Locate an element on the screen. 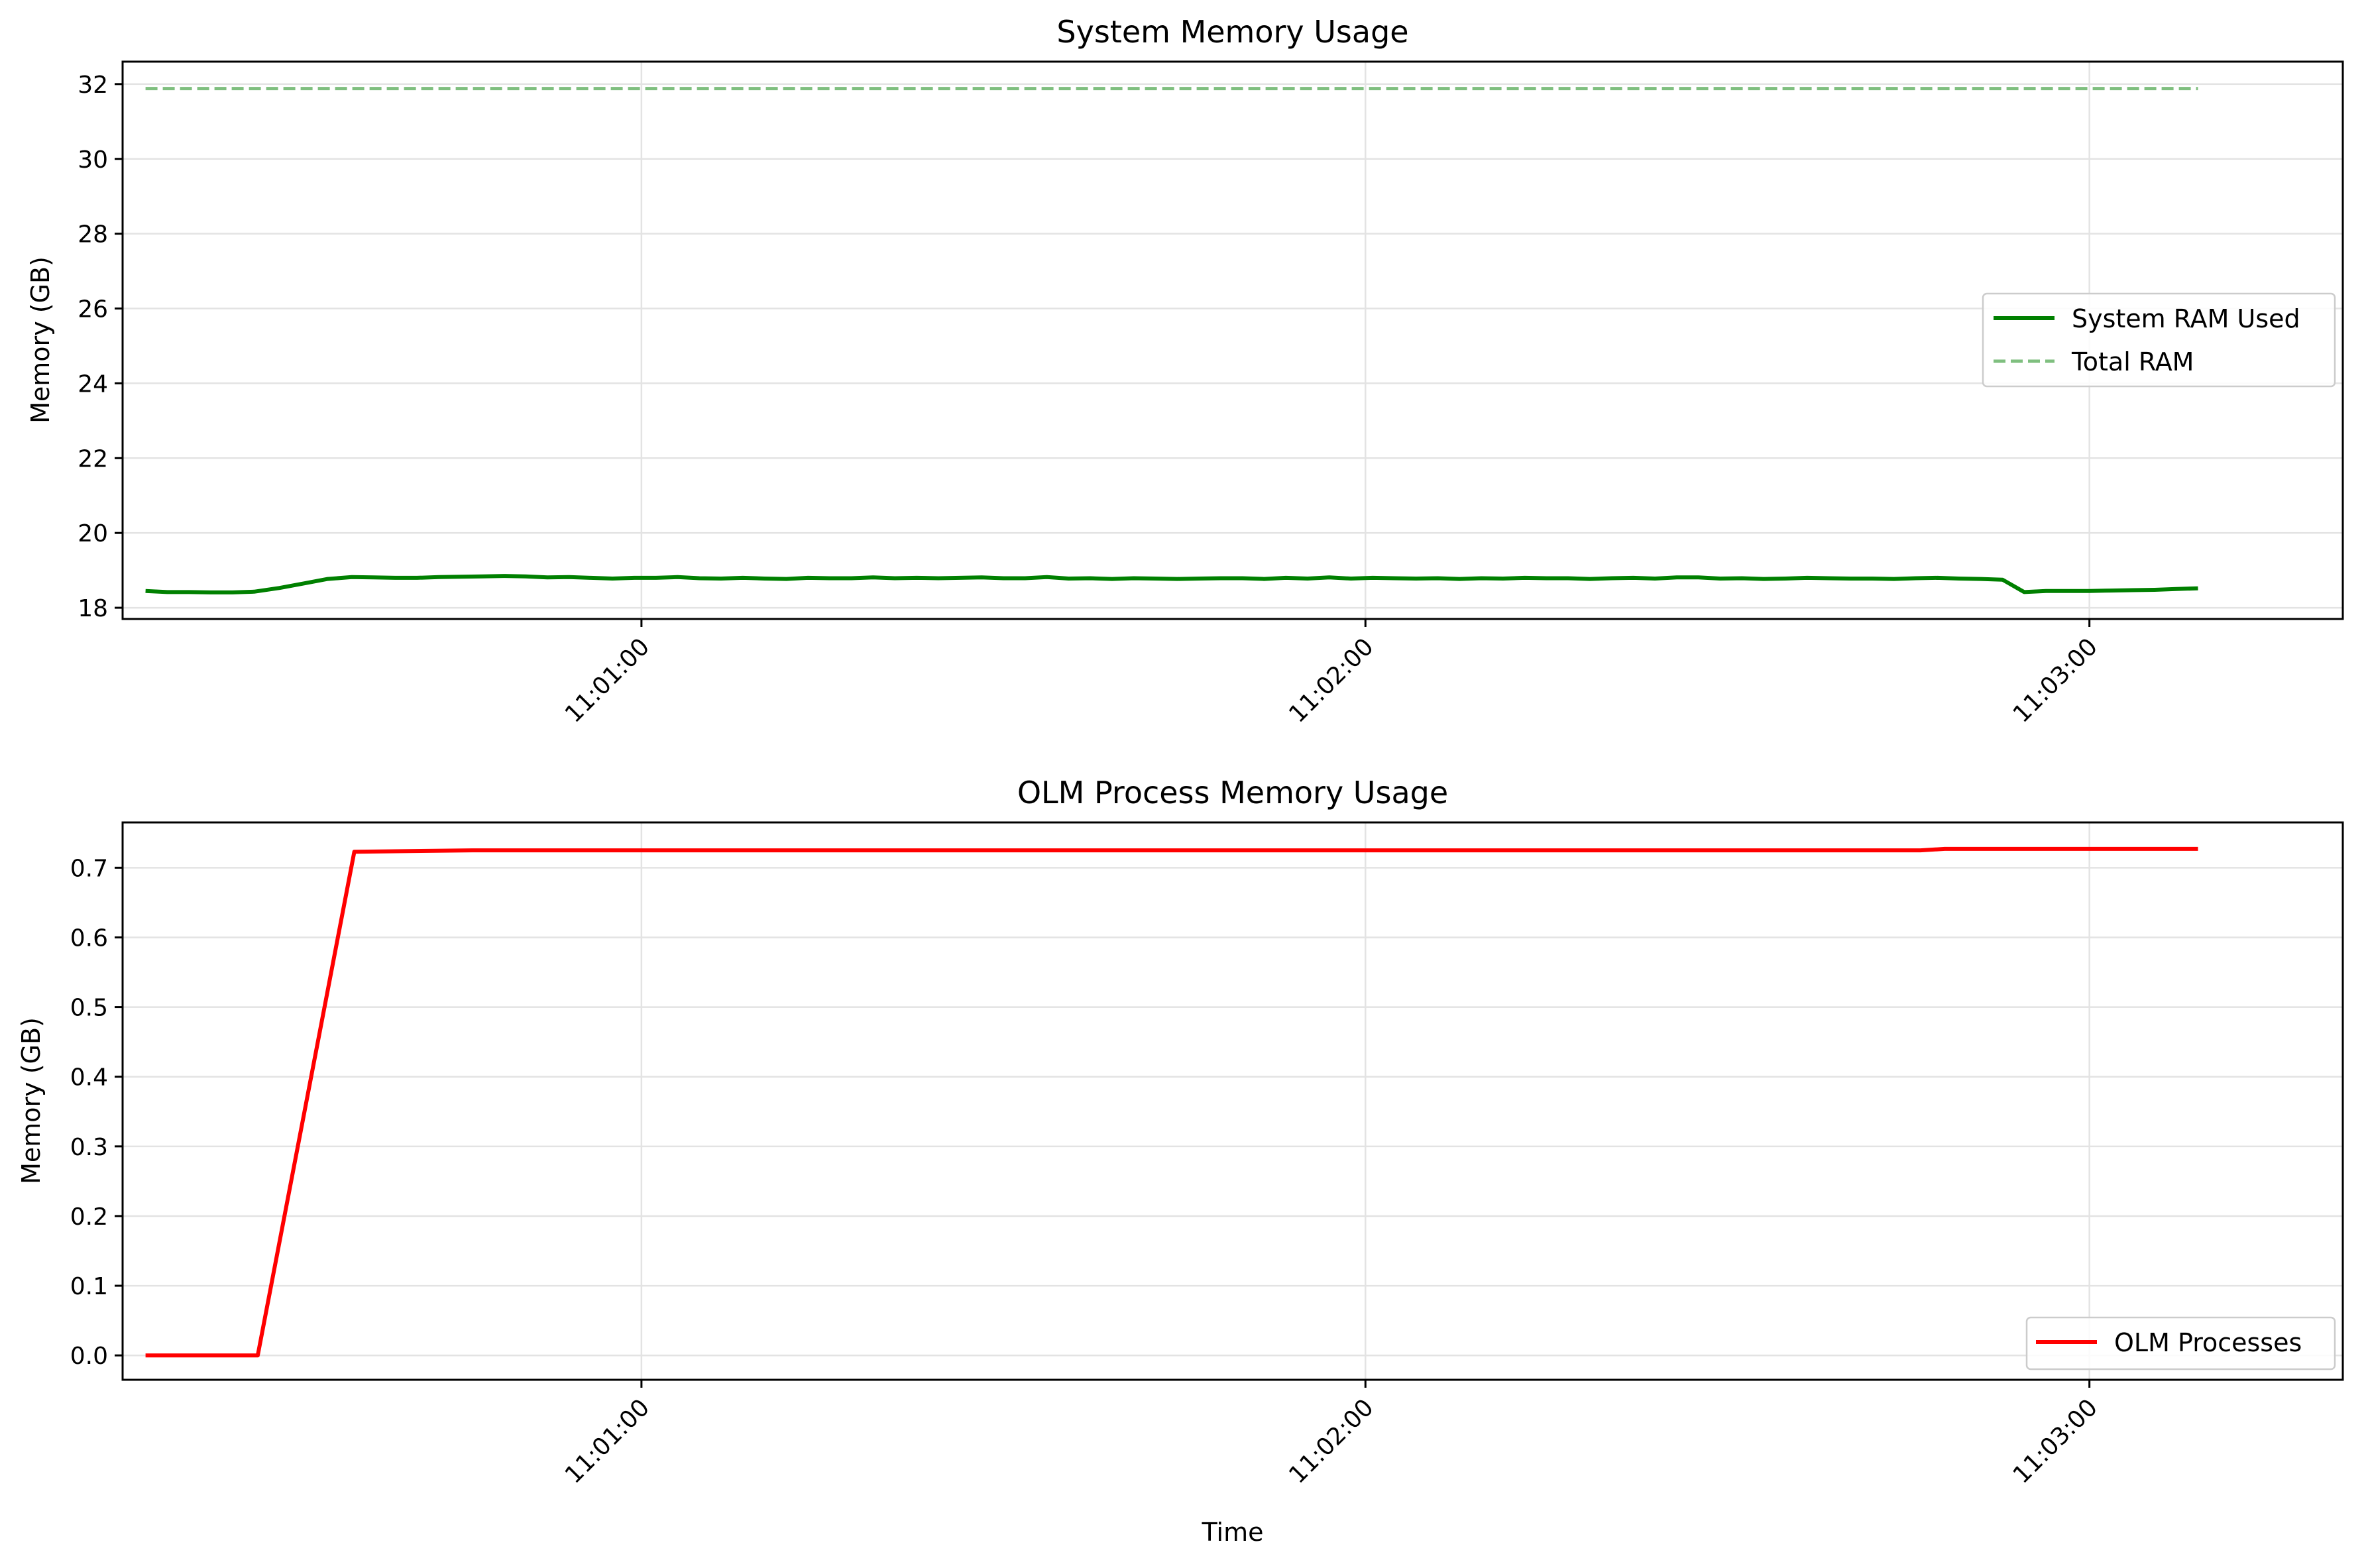 The width and height of the screenshot is (2366, 1568). y-tick-label: 0.4 is located at coordinates (89, 1078).